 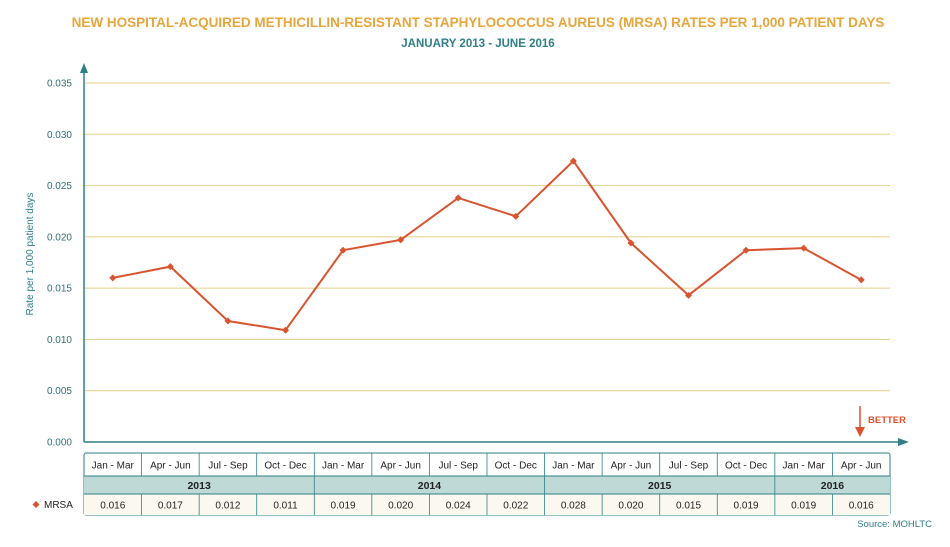 What do you see at coordinates (30, 254) in the screenshot?
I see `y-axis-label: Rate per 1,000 patient days` at bounding box center [30, 254].